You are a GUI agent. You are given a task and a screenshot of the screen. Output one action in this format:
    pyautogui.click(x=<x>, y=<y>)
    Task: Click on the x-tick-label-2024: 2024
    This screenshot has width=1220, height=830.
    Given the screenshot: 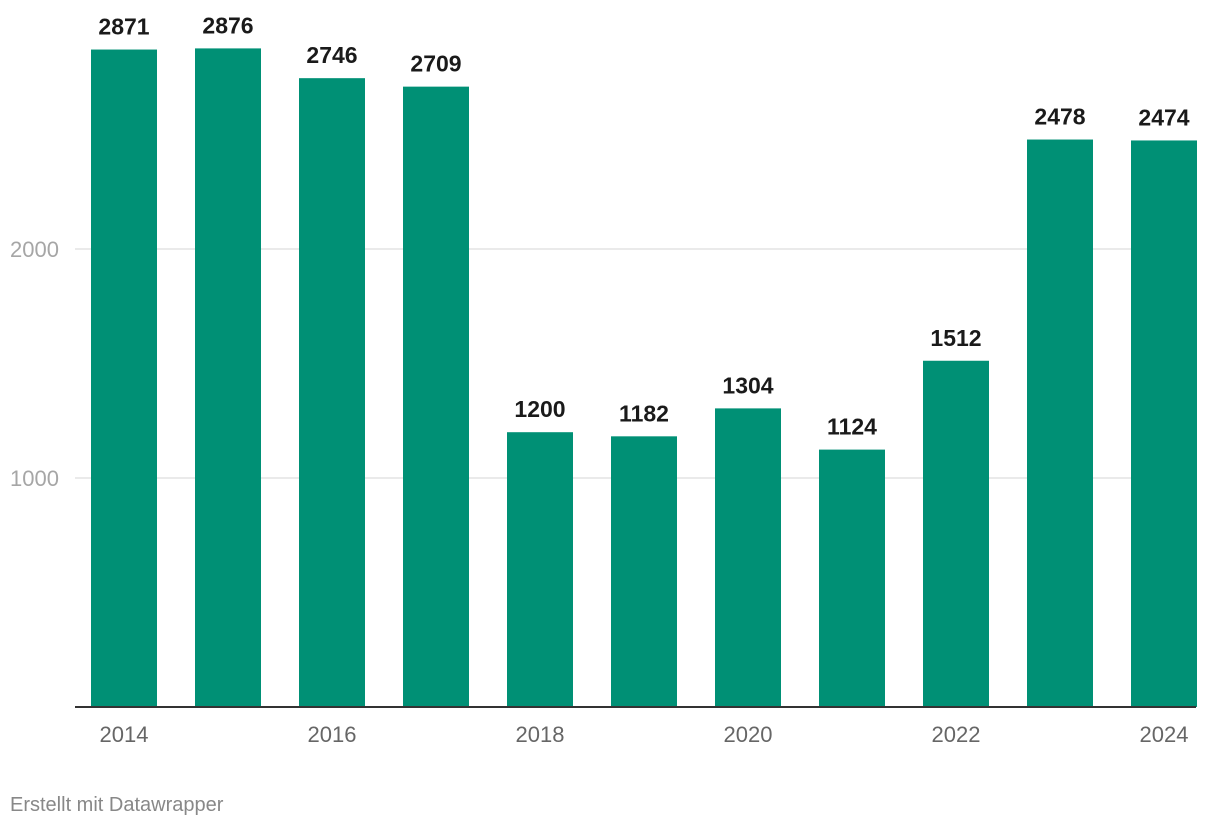 What is the action you would take?
    pyautogui.click(x=1164, y=734)
    